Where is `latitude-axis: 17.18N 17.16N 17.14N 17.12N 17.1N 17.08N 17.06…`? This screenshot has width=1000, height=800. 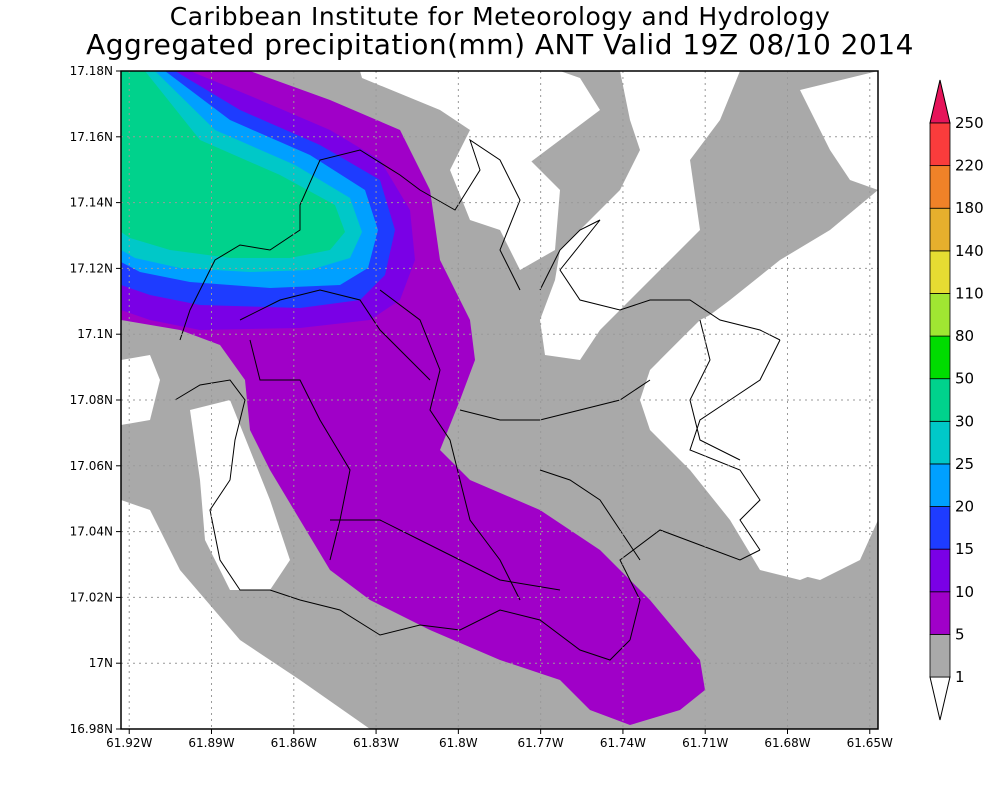
latitude-axis: 17.18N 17.16N 17.14N 17.12N 17.1N 17.08N 17.06… is located at coordinates (95, 400).